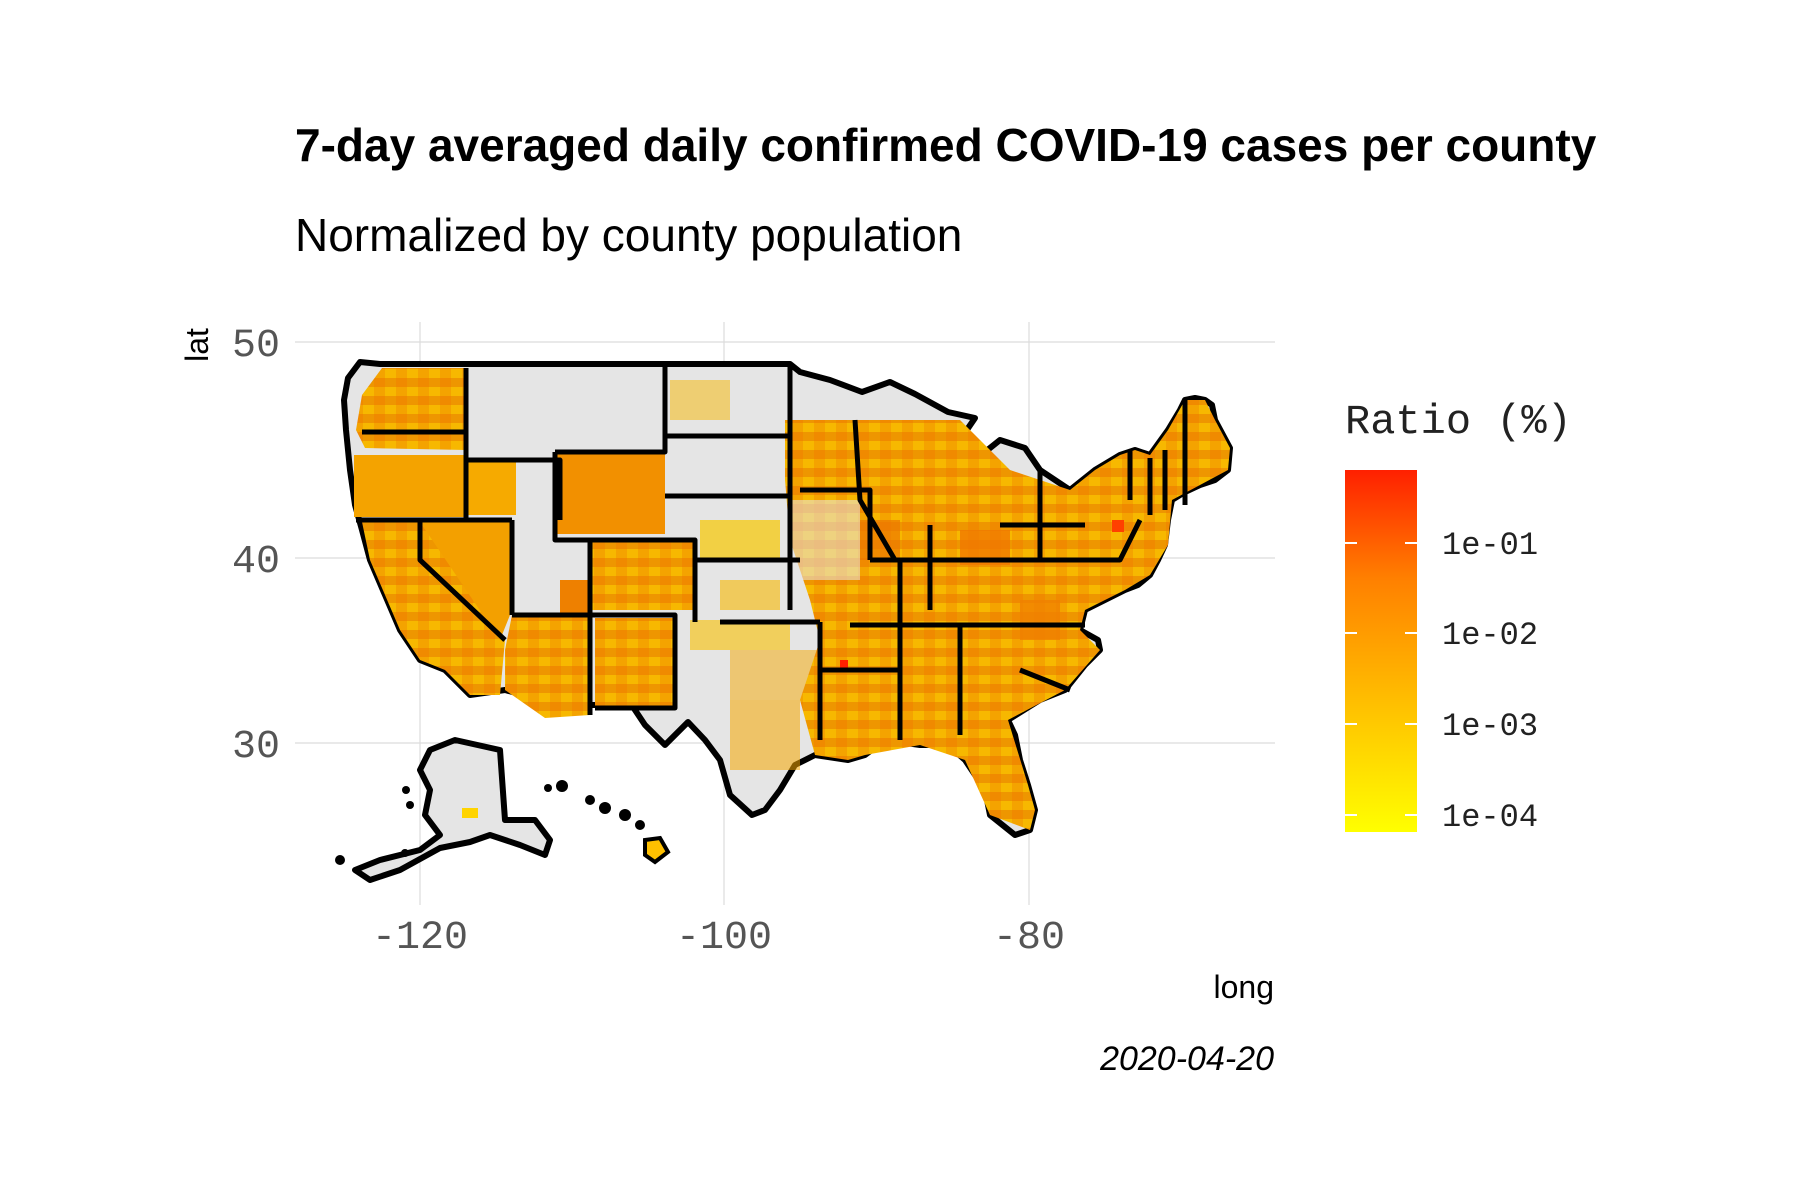 This screenshot has width=1800, height=1200. Describe the element at coordinates (607, 822) in the screenshot. I see `hawaii` at that location.